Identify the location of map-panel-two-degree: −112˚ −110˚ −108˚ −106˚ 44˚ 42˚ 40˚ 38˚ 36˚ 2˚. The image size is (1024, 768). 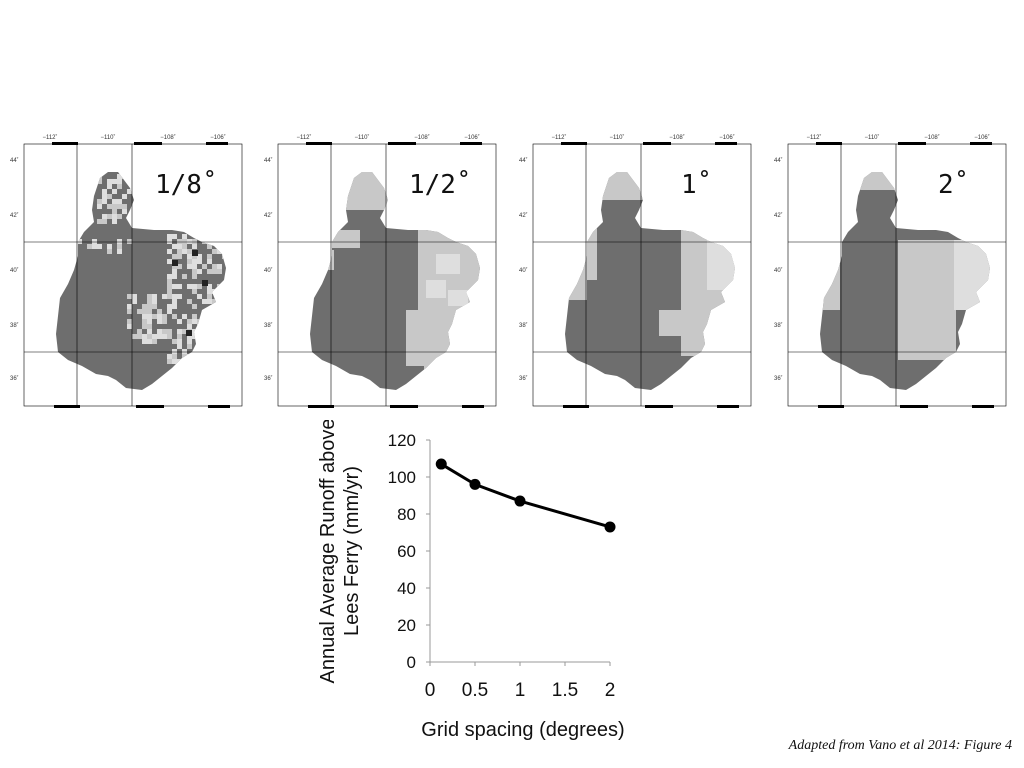
(891, 270).